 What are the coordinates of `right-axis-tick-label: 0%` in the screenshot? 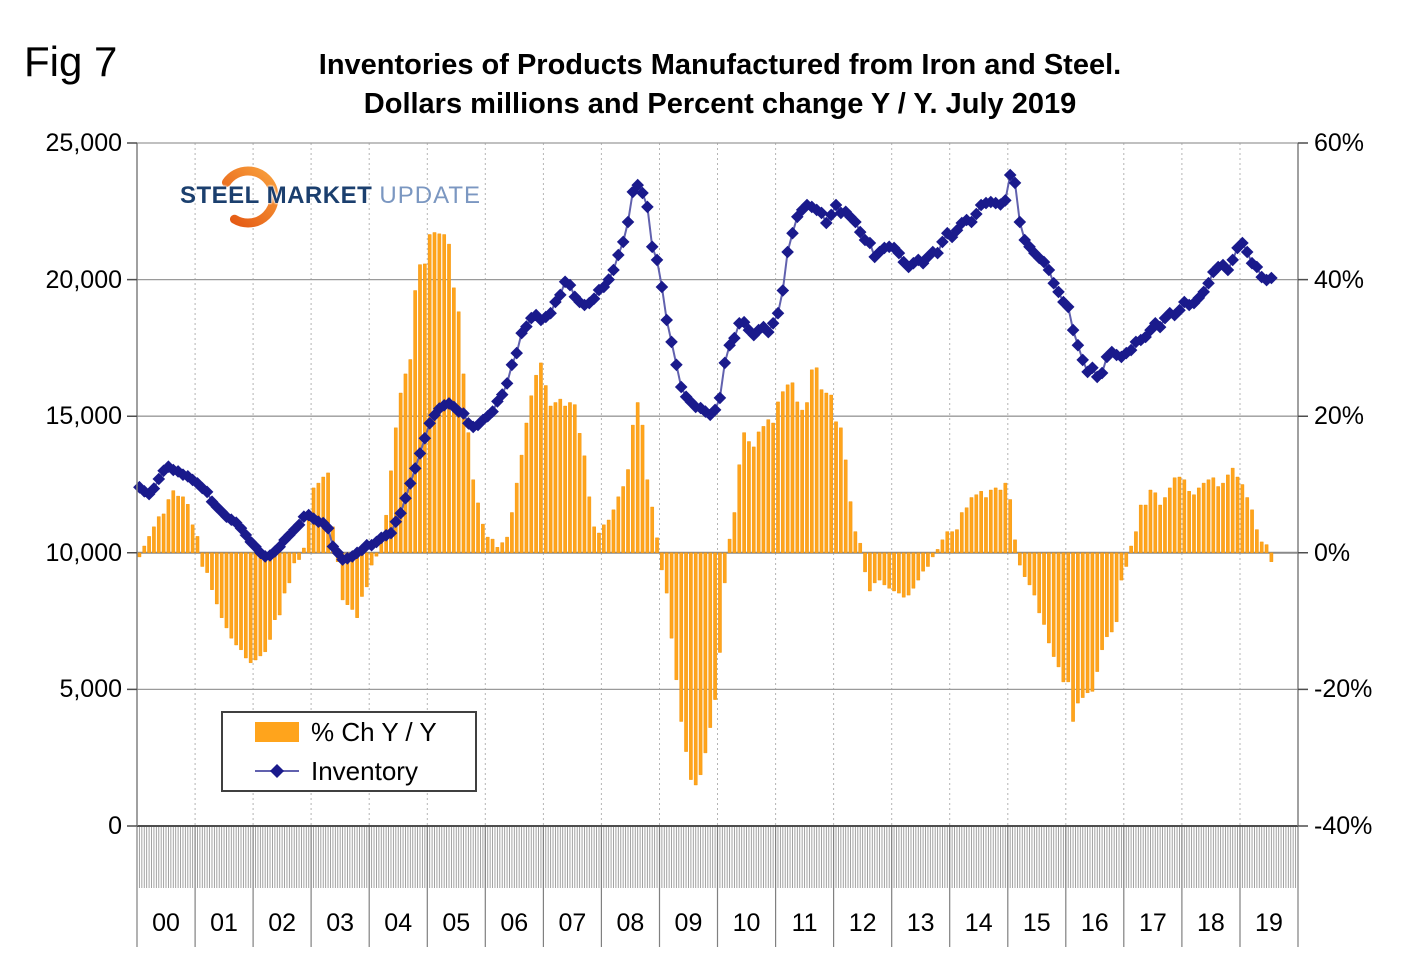 It's located at (1332, 552).